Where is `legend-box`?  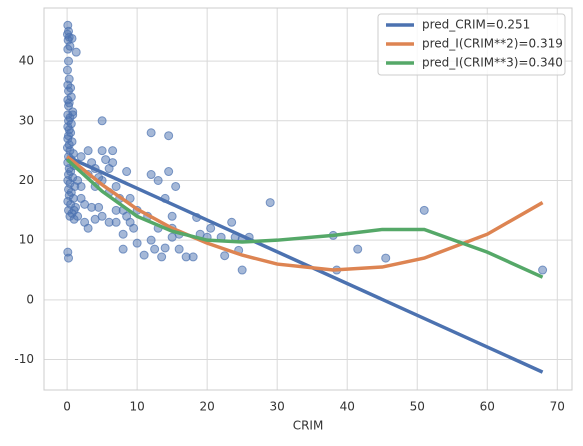 legend-box is located at coordinates (471, 44).